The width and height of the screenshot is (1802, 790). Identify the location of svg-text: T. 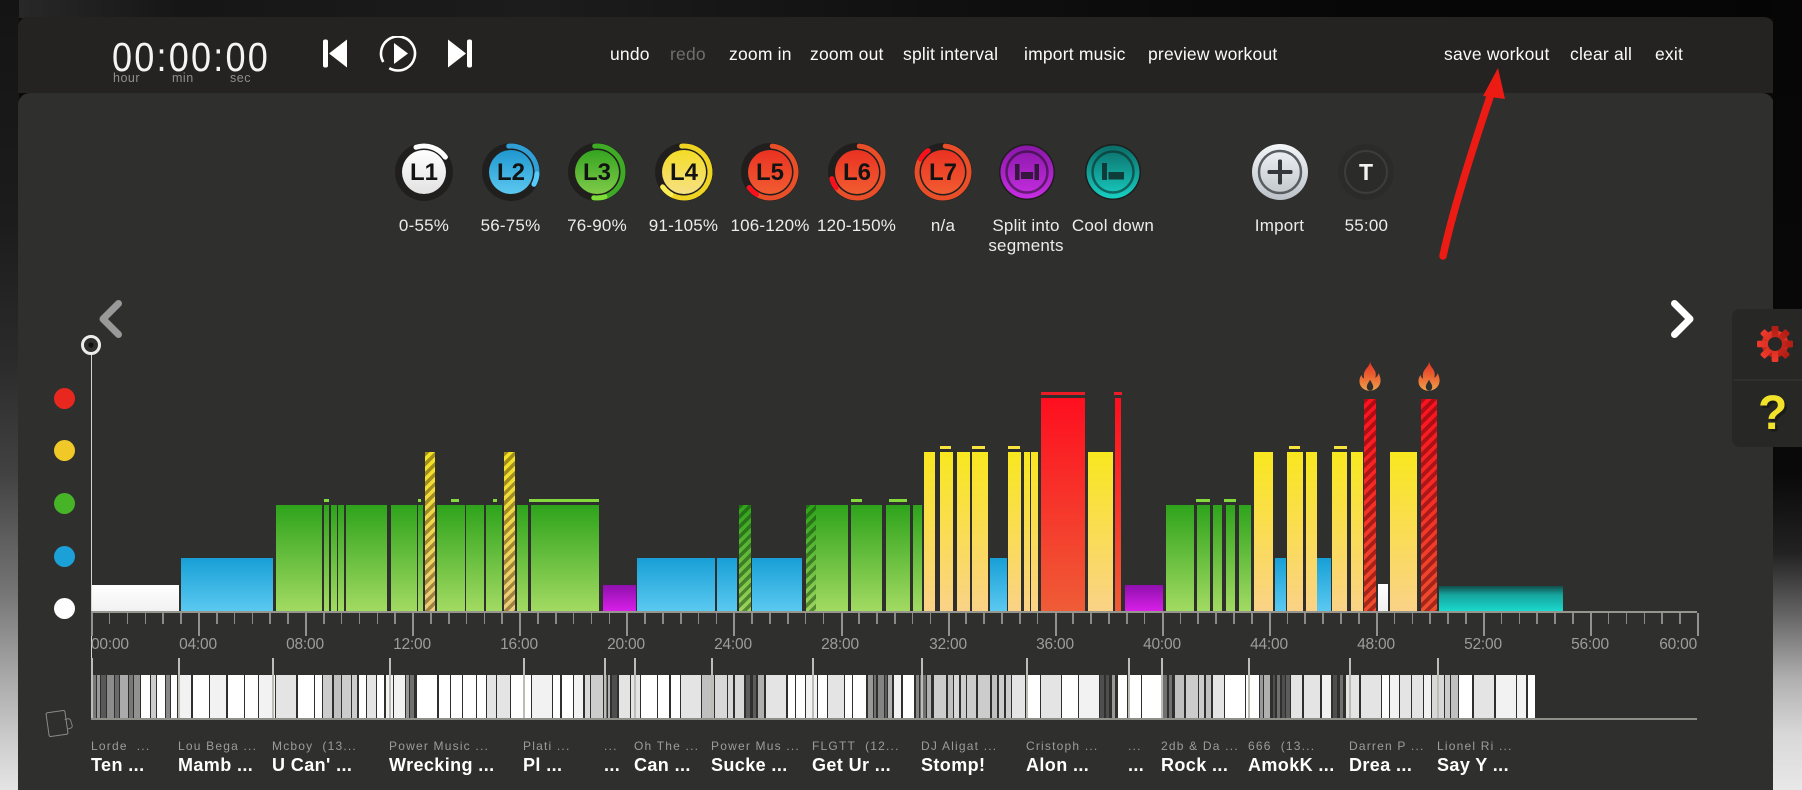
(1366, 172).